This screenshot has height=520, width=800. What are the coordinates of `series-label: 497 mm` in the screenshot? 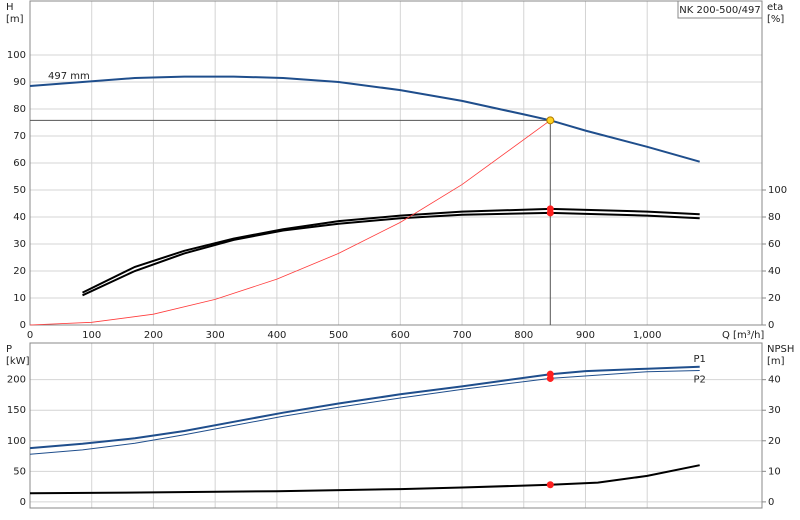 It's located at (69, 76).